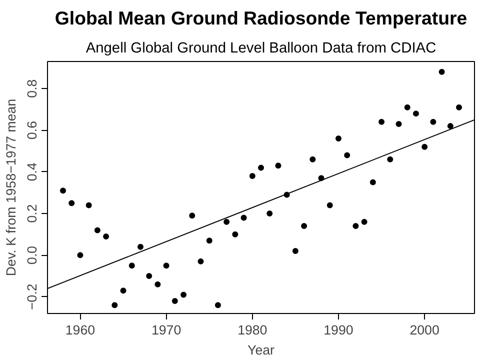 This screenshot has width=504, height=360. Describe the element at coordinates (261, 18) in the screenshot. I see `chart-title: Global Mean Ground Radiosonde Temperature` at that location.